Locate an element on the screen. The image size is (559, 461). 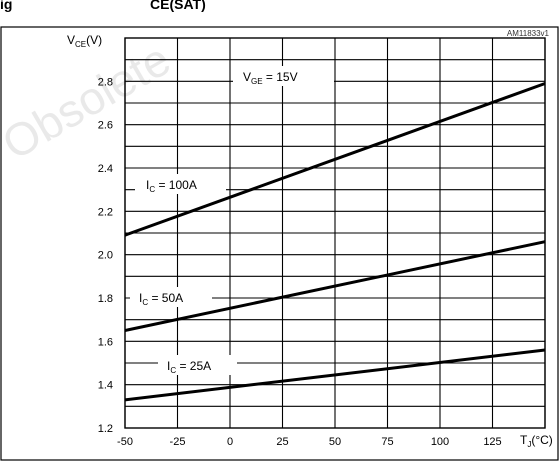
header-fragment: ig is located at coordinates (6, 6).